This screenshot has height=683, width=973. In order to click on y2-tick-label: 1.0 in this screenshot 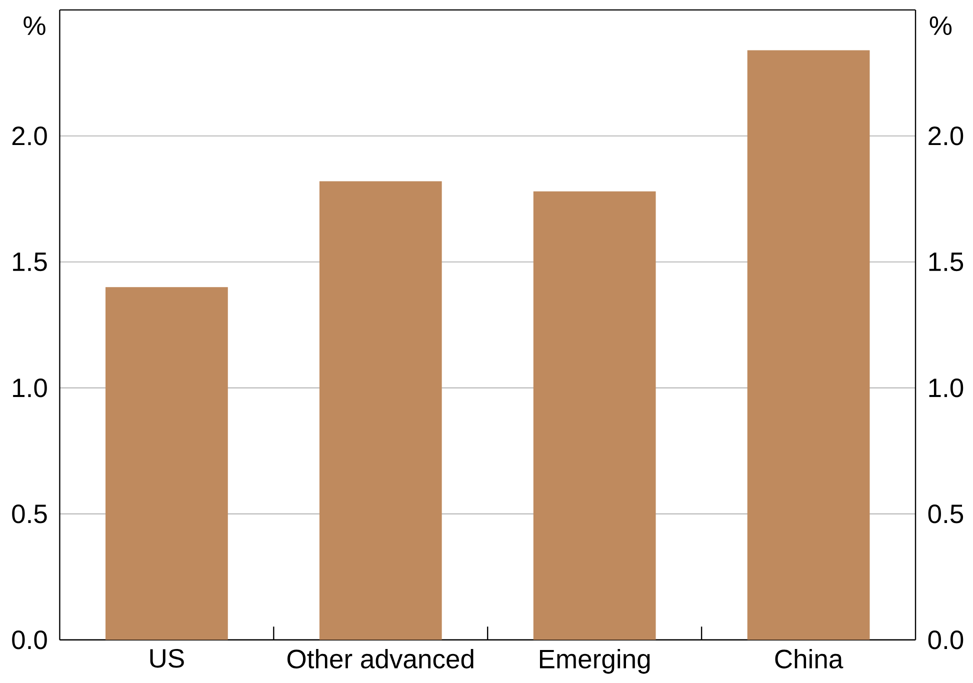, I will do `click(946, 388)`.